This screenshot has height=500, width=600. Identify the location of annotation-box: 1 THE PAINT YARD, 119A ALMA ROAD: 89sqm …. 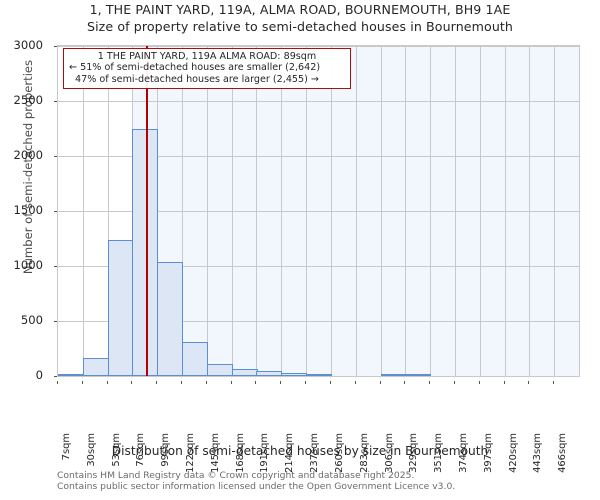
(207, 68).